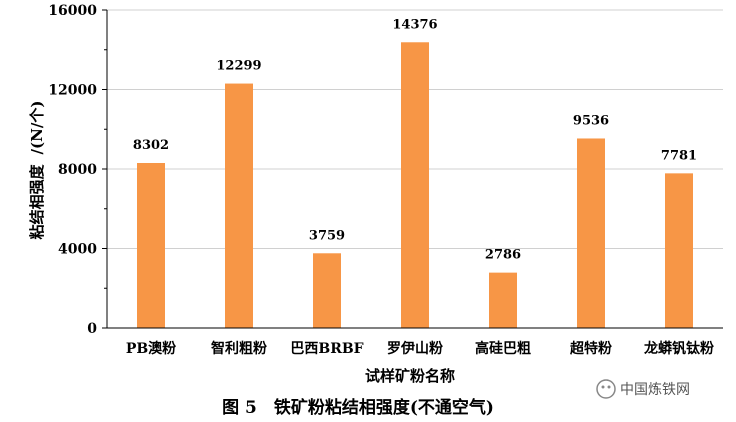  I want to click on y-axis-ticks: 0 4000 8000 12000 16000, so click(77, 170).